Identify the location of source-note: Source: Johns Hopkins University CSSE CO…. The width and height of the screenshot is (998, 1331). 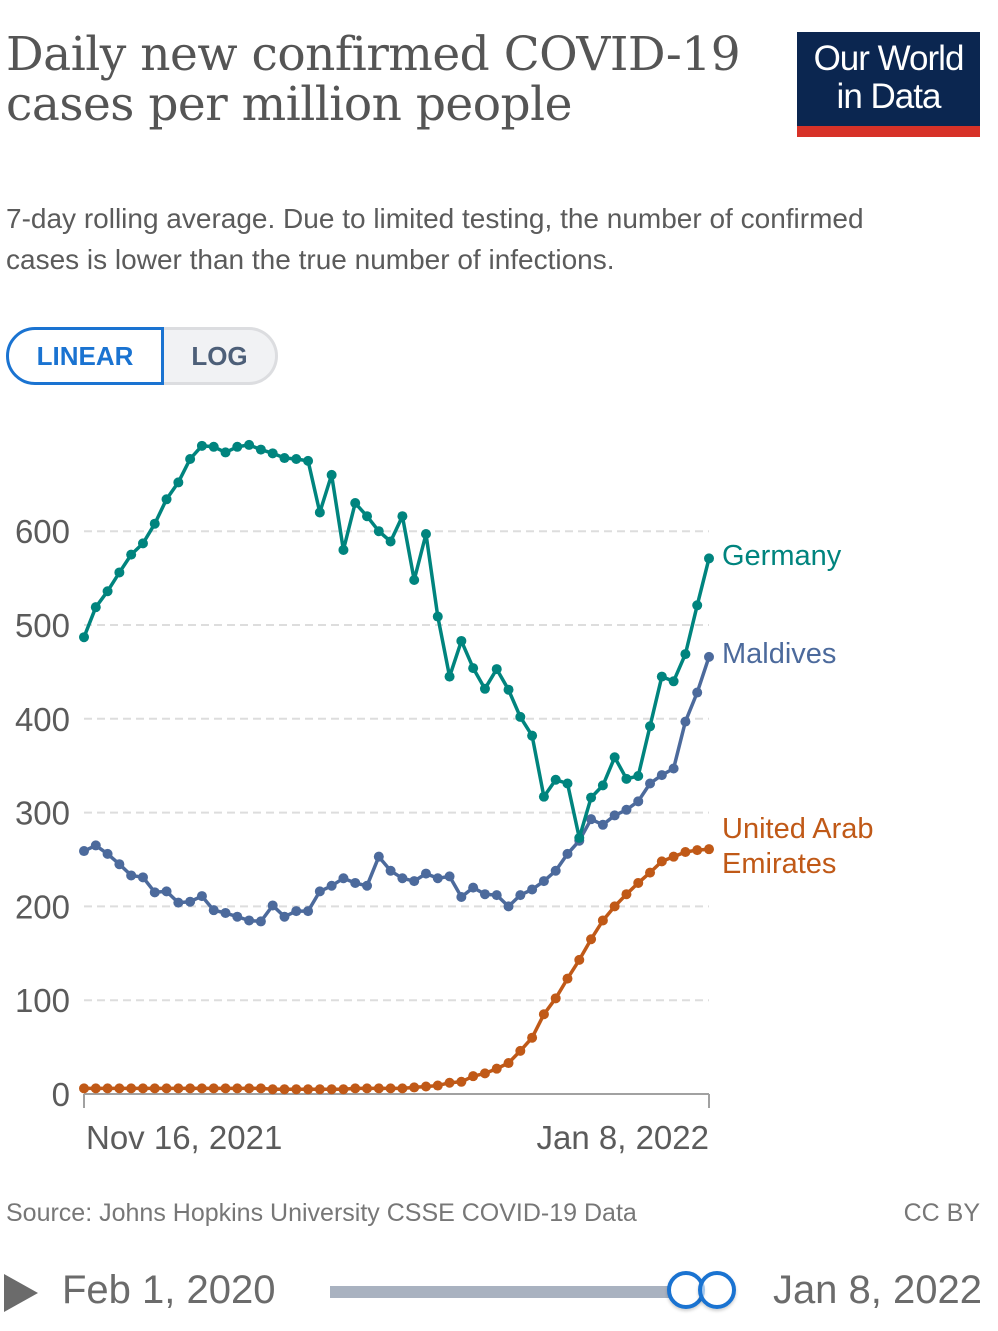
(321, 1213).